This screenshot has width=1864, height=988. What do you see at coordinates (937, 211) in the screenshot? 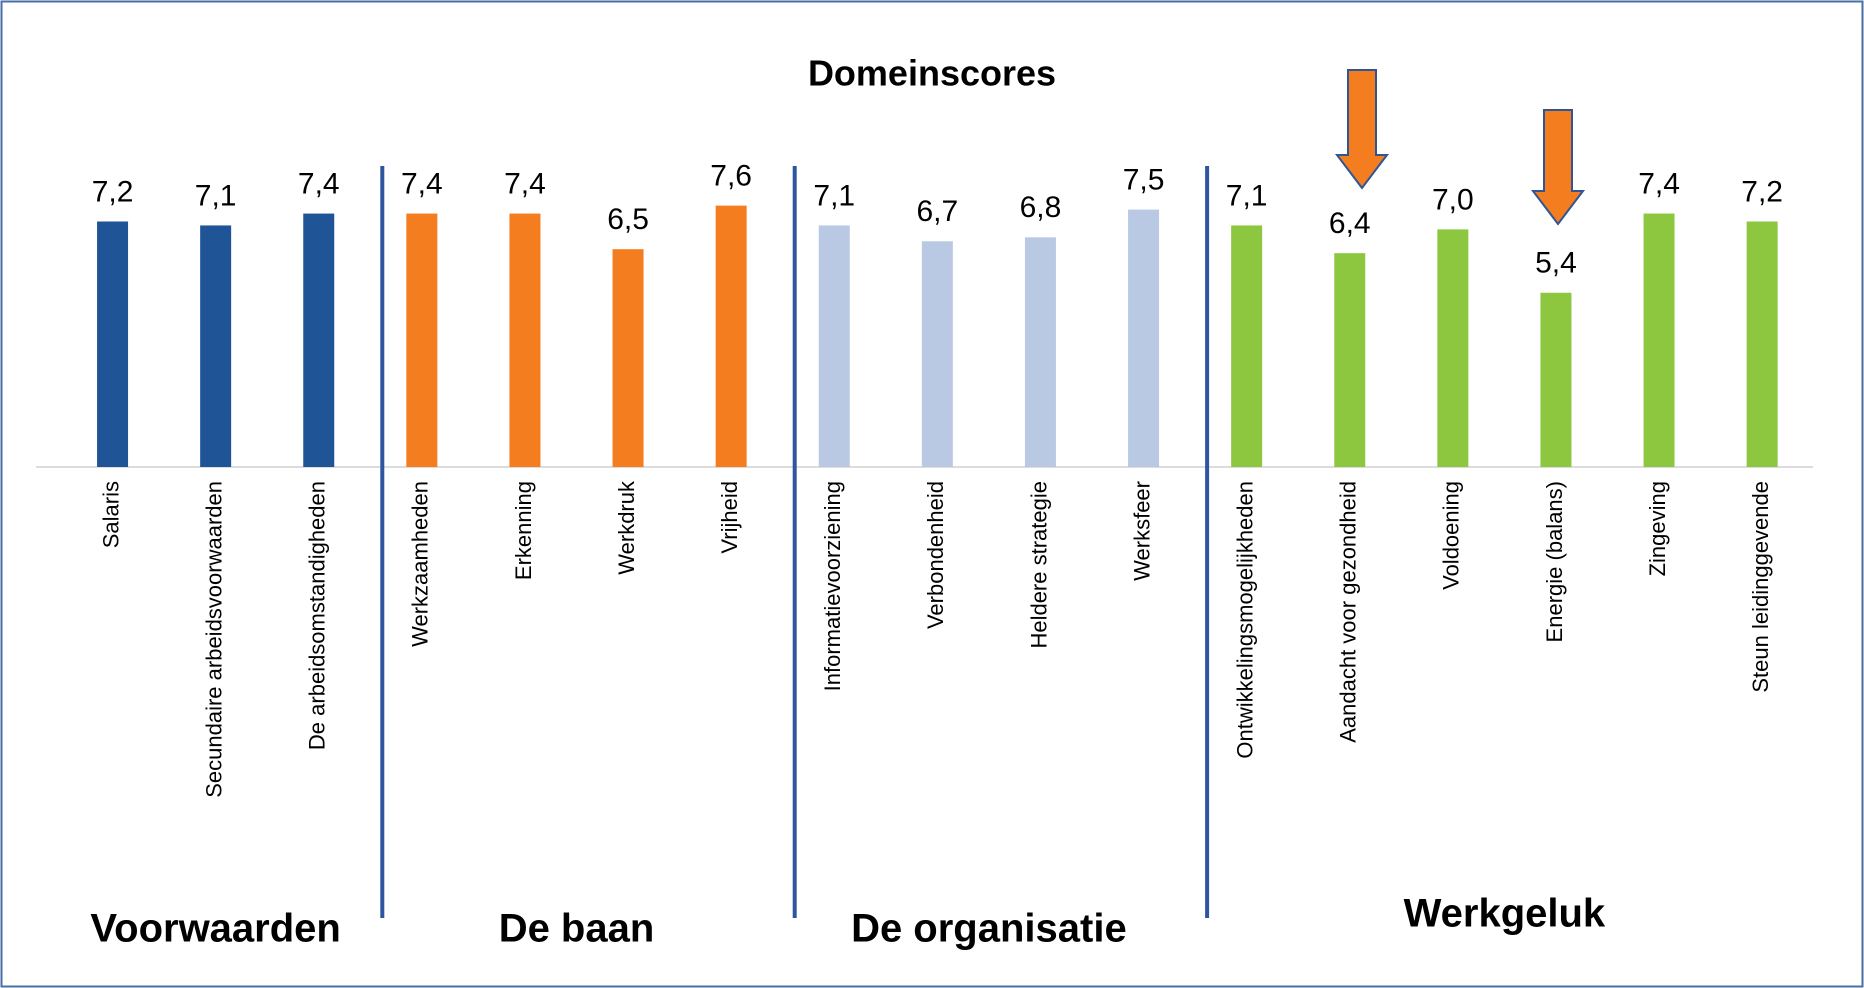
I see `value-label: 6,7` at bounding box center [937, 211].